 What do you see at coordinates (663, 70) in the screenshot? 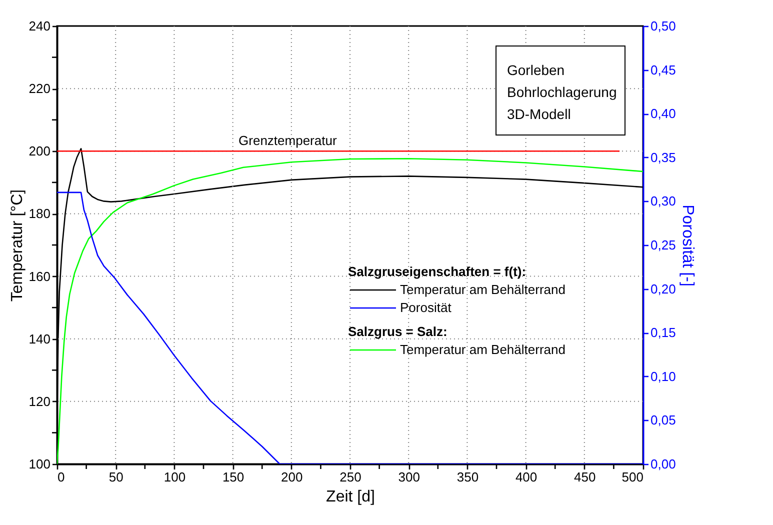
I see `y2-tick-label: 0,45` at bounding box center [663, 70].